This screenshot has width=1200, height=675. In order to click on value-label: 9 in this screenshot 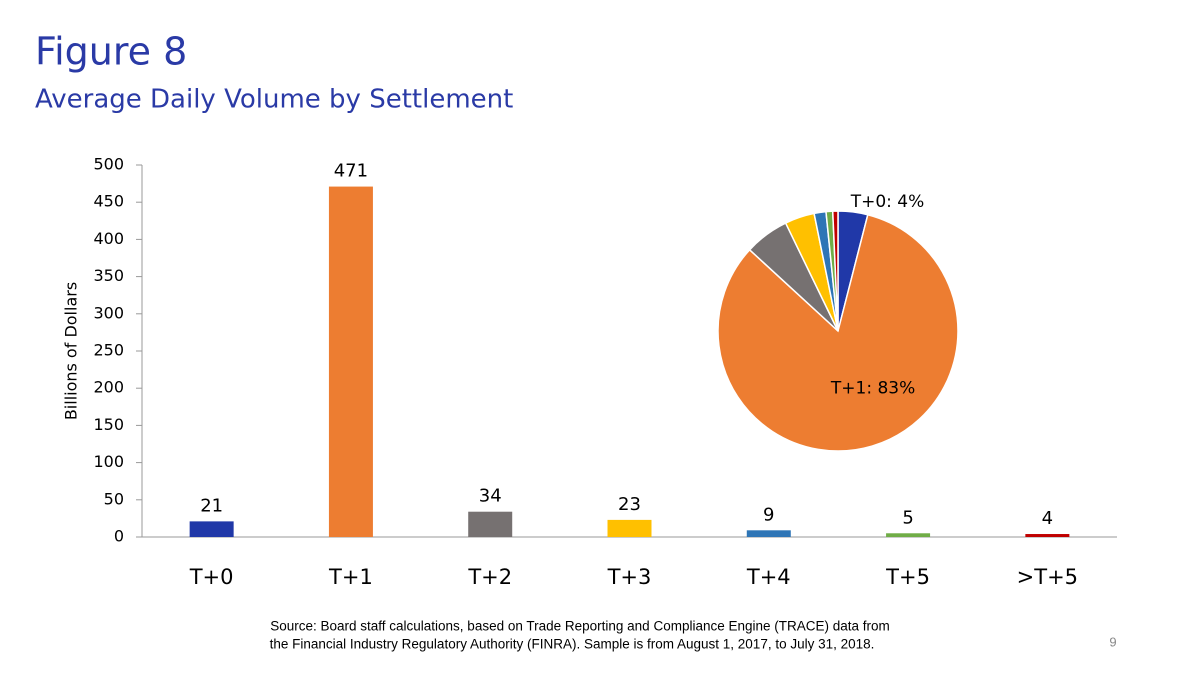, I will do `click(768, 514)`.